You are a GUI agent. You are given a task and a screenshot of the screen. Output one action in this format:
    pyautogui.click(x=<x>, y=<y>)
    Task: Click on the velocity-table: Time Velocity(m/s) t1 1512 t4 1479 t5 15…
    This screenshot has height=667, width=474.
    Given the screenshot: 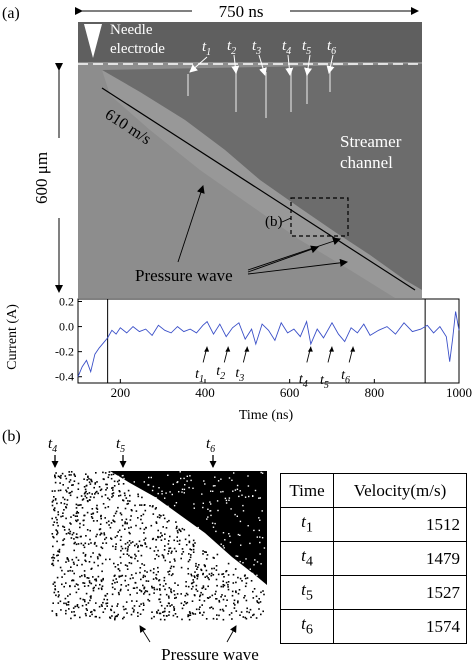 What is the action you would take?
    pyautogui.click(x=373, y=558)
    